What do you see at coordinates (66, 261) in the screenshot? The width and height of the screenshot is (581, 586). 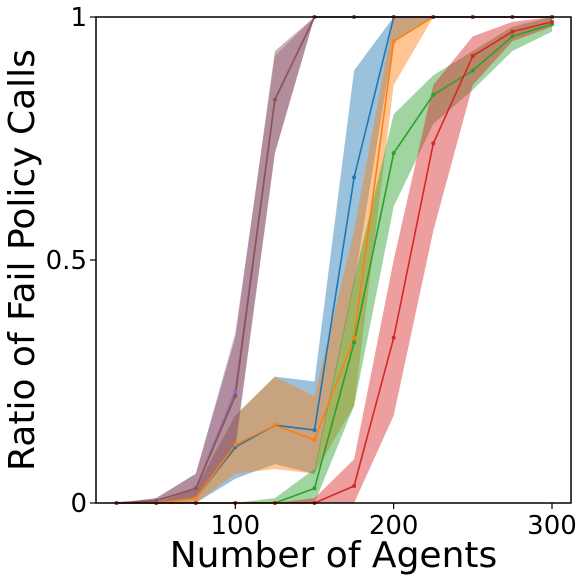 I see `y-tick-label: 0.5` at bounding box center [66, 261].